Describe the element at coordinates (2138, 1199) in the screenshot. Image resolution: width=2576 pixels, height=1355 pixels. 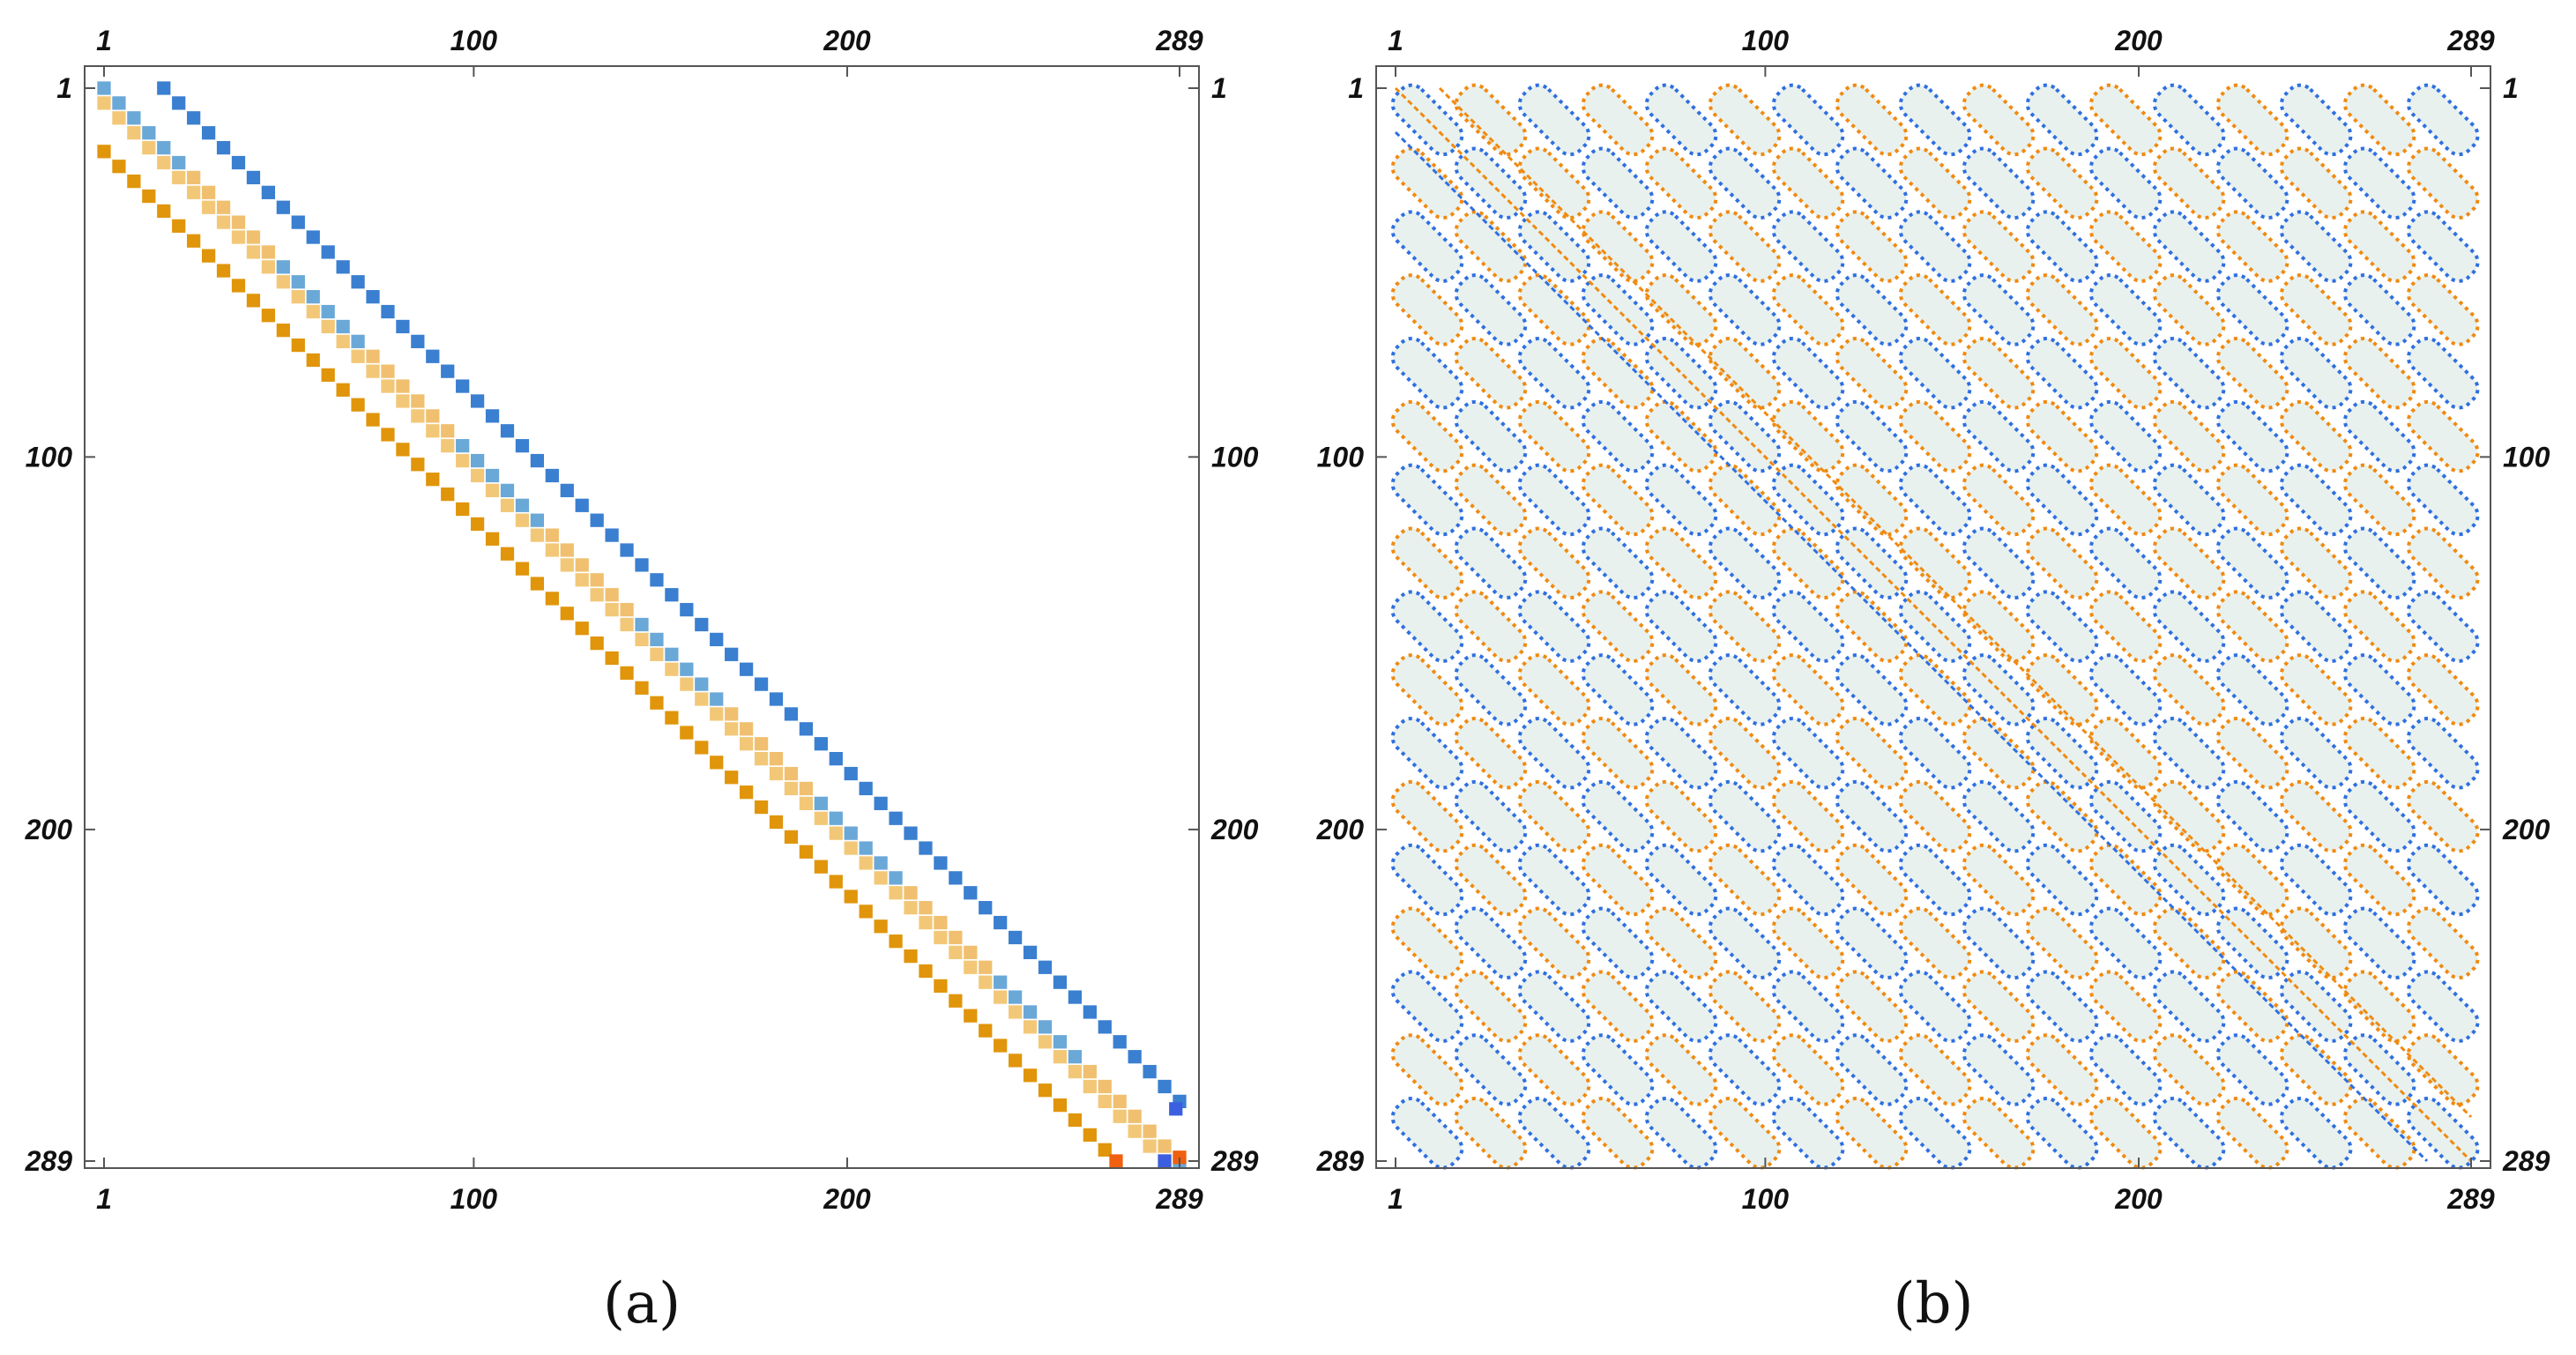
I see `tick-label-bottom-200: 200` at that location.